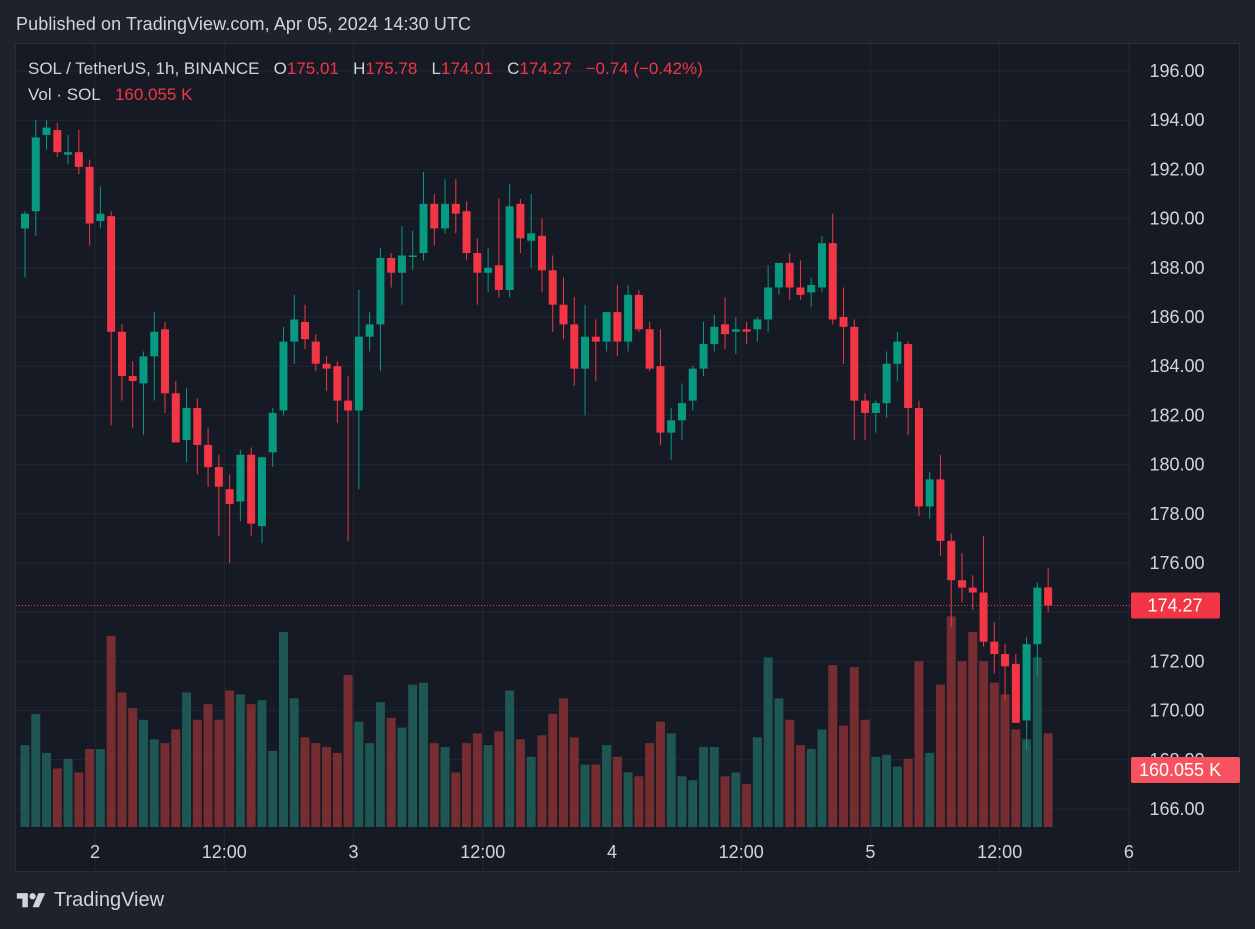 This screenshot has width=1255, height=929. Describe the element at coordinates (31, 901) in the screenshot. I see `tradingview-logo-icon` at that location.